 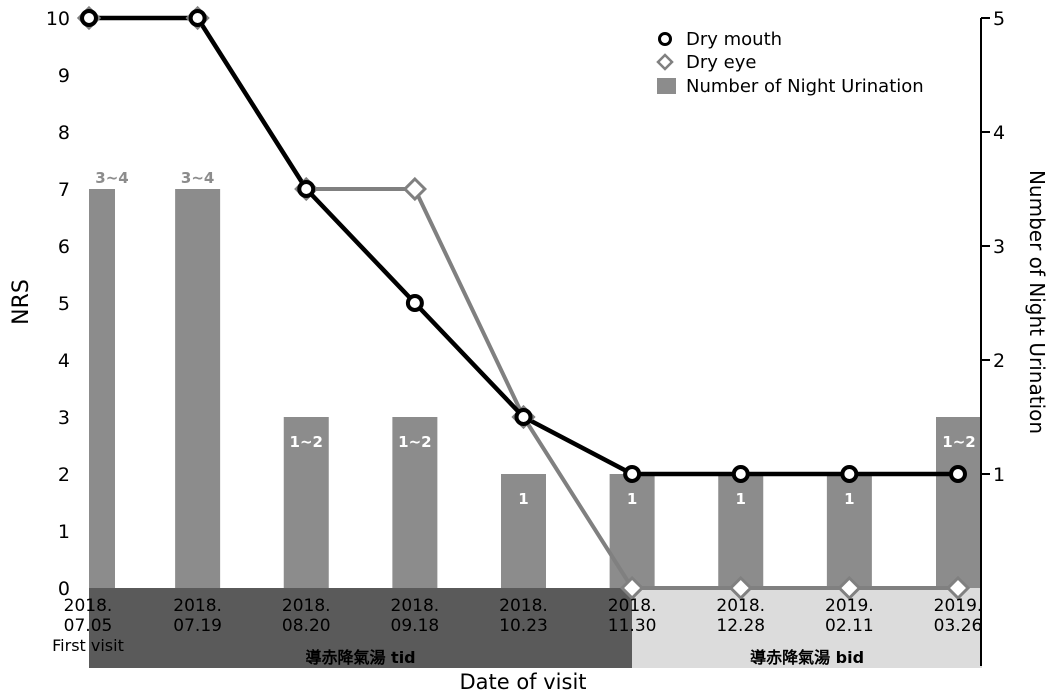 What do you see at coordinates (64, 304) in the screenshot?
I see `left-y-tick-label: 5` at bounding box center [64, 304].